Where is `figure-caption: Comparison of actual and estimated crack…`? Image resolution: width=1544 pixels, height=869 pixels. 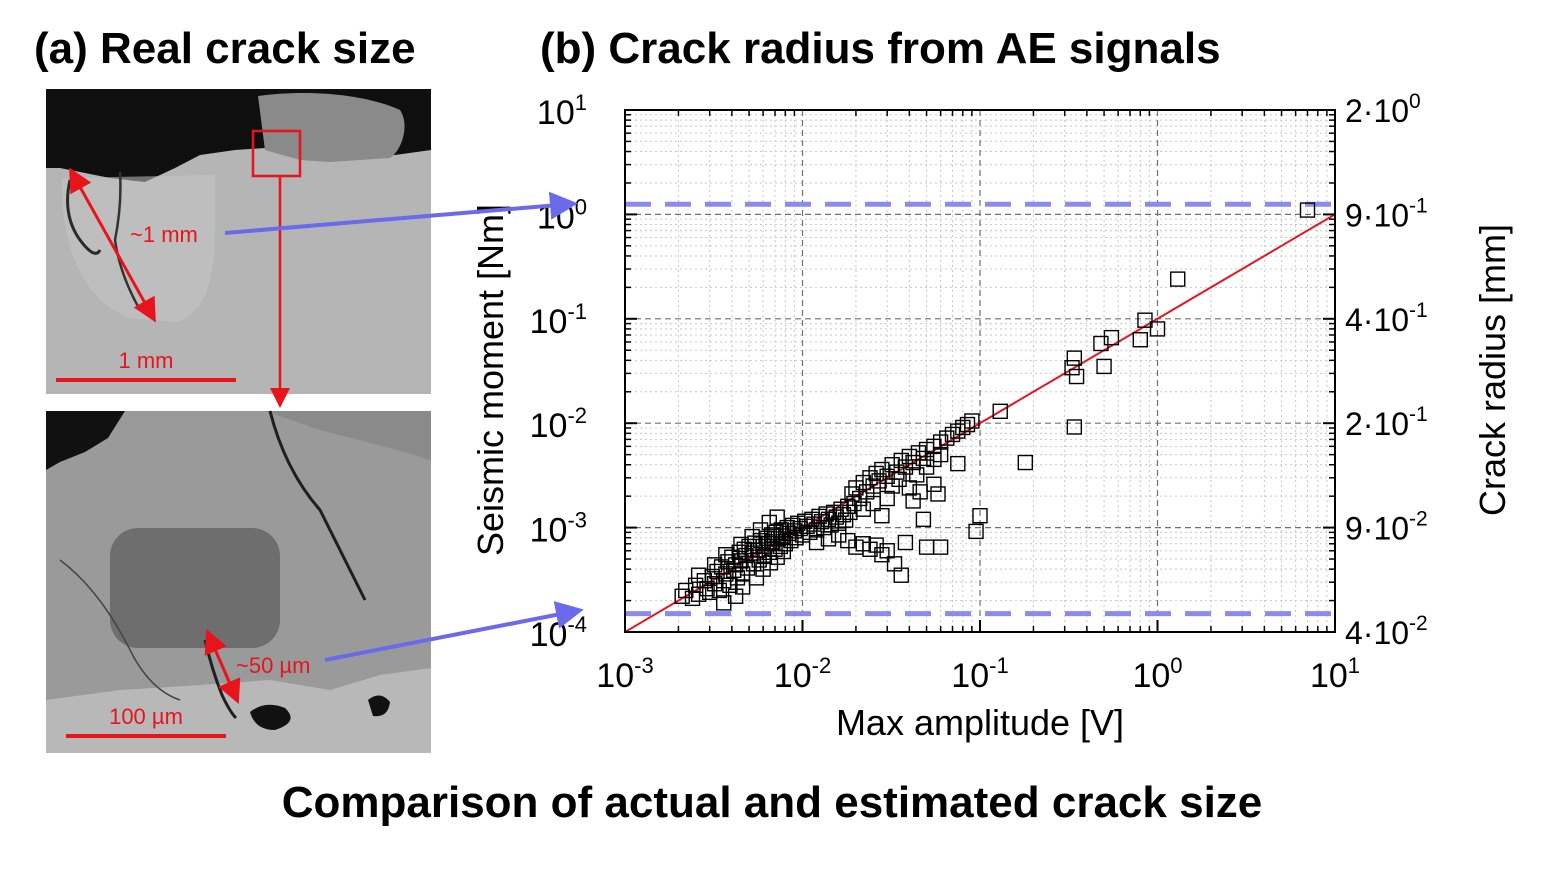 figure-caption: Comparison of actual and estimated crack… is located at coordinates (772, 802).